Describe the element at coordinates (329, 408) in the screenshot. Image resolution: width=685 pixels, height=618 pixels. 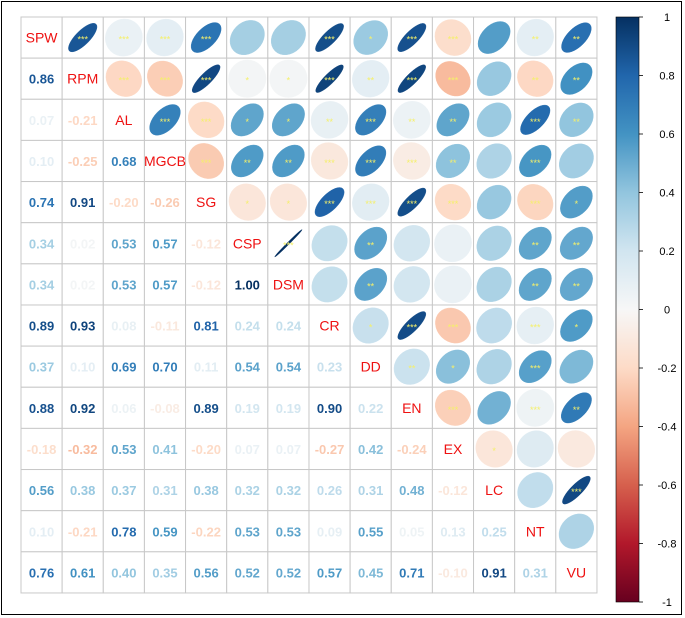
I see `coefficient-label: 0.90` at that location.